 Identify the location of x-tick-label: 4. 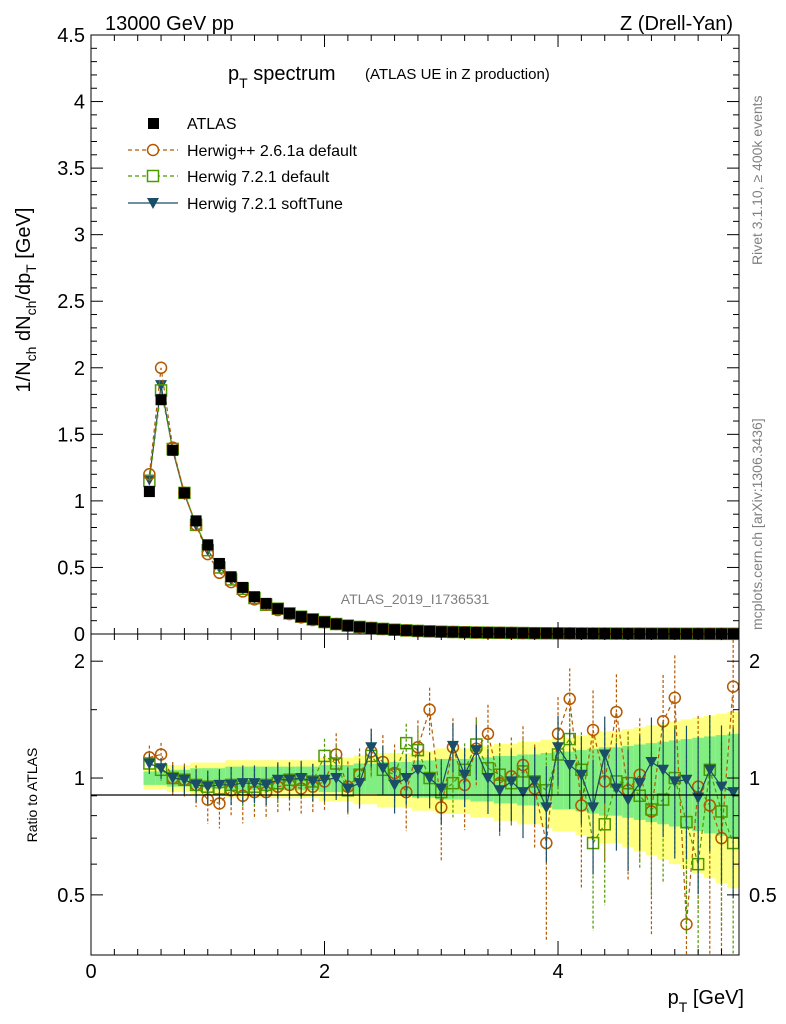
(557, 972).